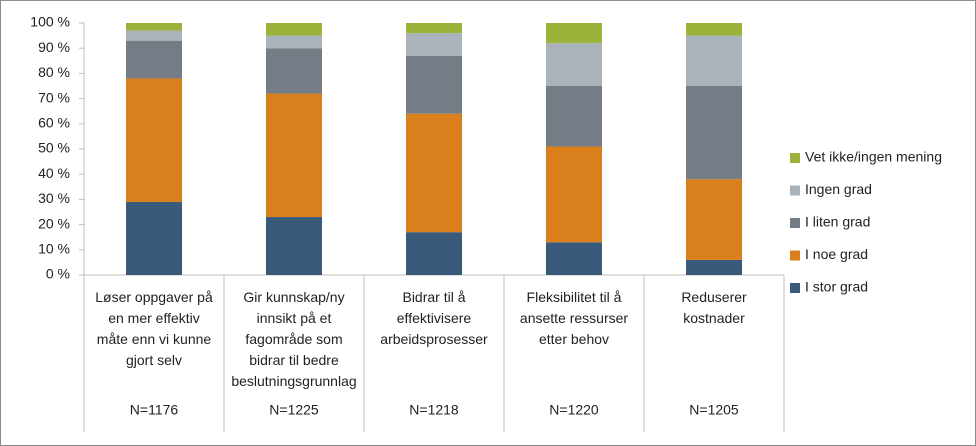 Image resolution: width=976 pixels, height=446 pixels. What do you see at coordinates (714, 307) in the screenshot?
I see `x-tick-label: Reduserer kostnader` at bounding box center [714, 307].